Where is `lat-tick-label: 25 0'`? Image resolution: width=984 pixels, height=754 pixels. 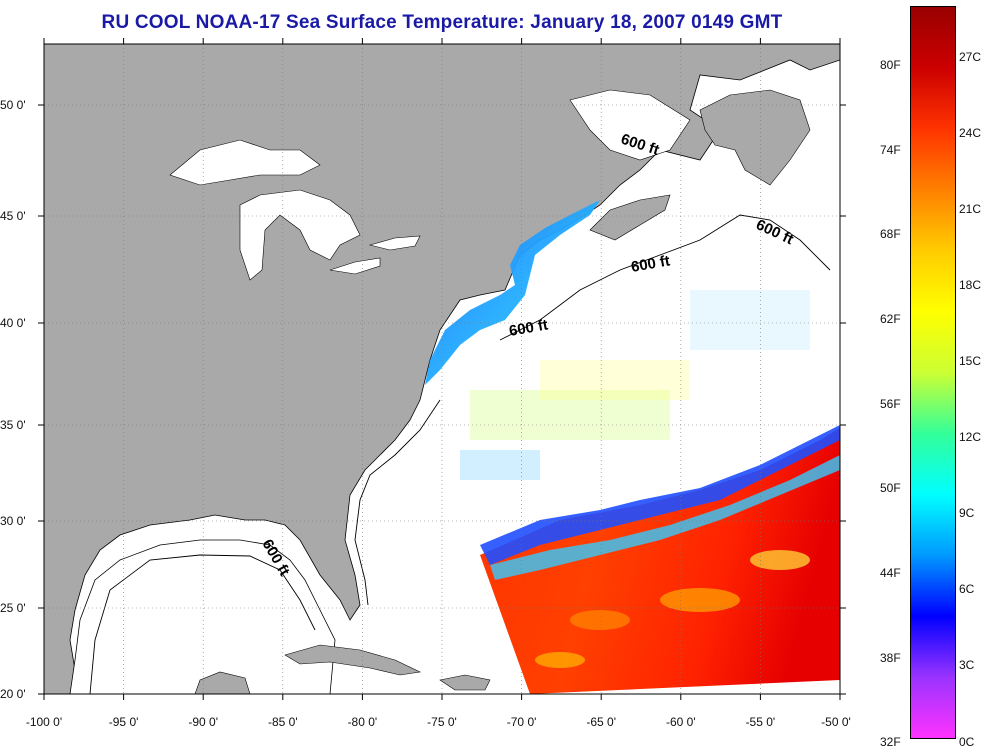
lat-tick-label: 25 0' is located at coordinates (13, 608).